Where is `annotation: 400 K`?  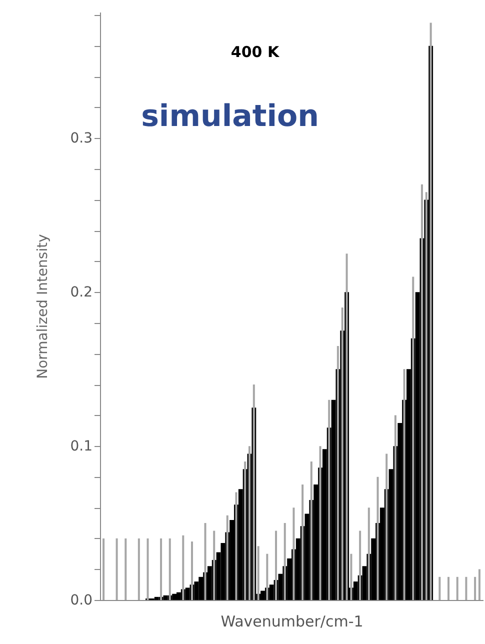
annotation: 400 K is located at coordinates (255, 52).